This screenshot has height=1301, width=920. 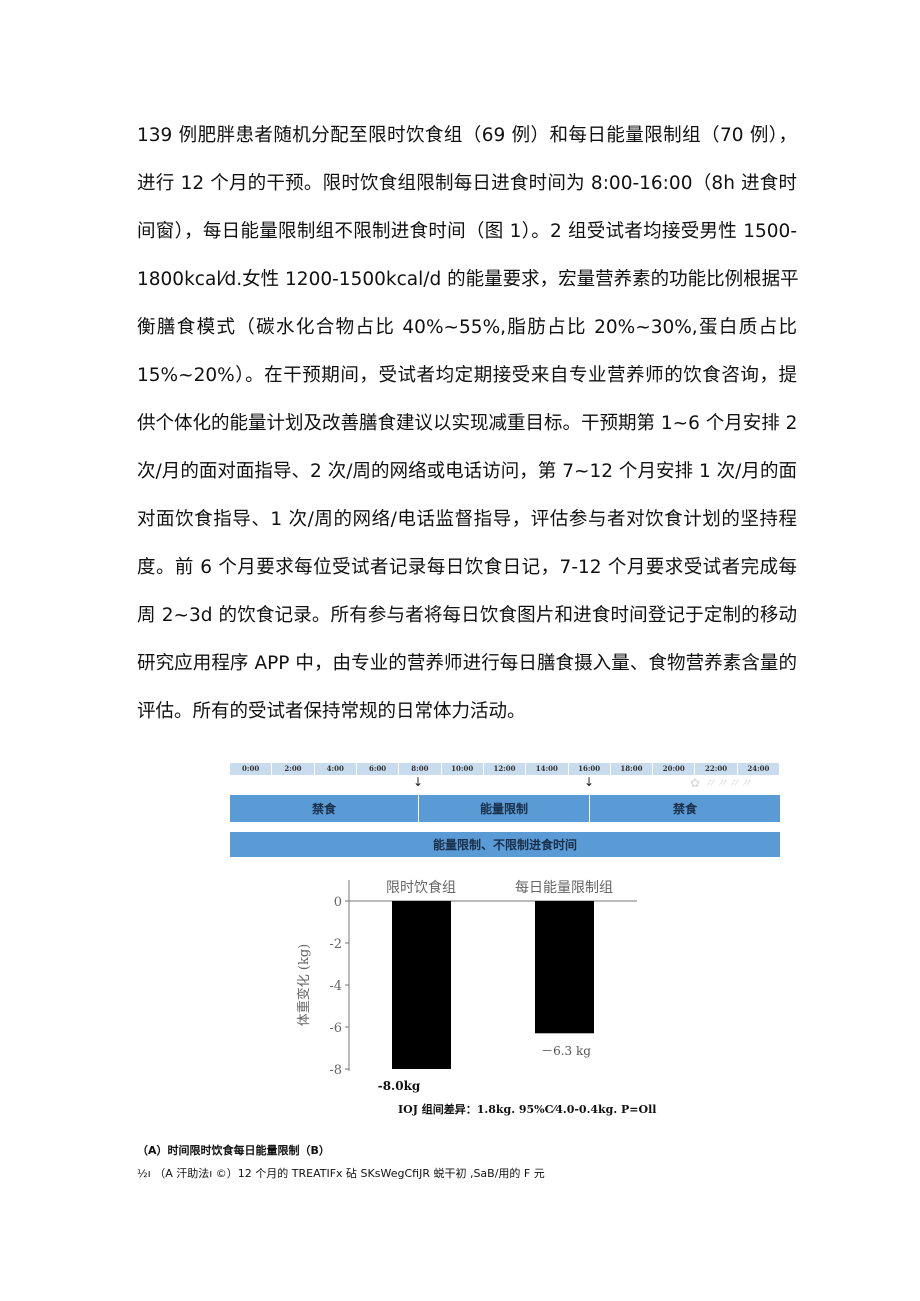 What do you see at coordinates (590, 769) in the screenshot?
I see `timeline-tick: 16:00` at bounding box center [590, 769].